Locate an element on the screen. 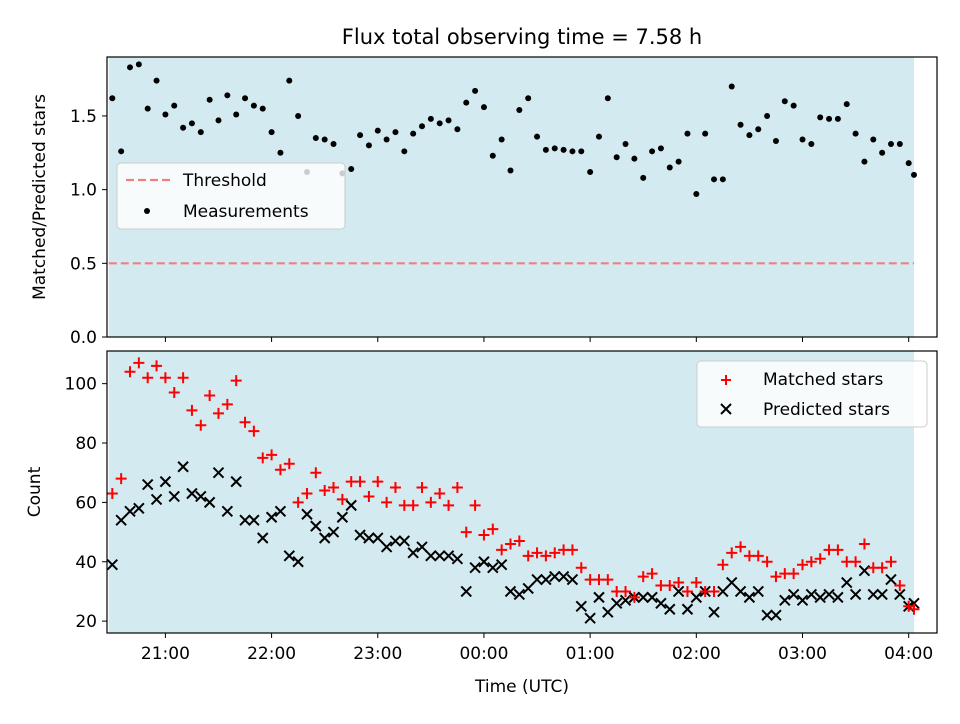  count-y-tick-label: 60 is located at coordinates (86, 503).